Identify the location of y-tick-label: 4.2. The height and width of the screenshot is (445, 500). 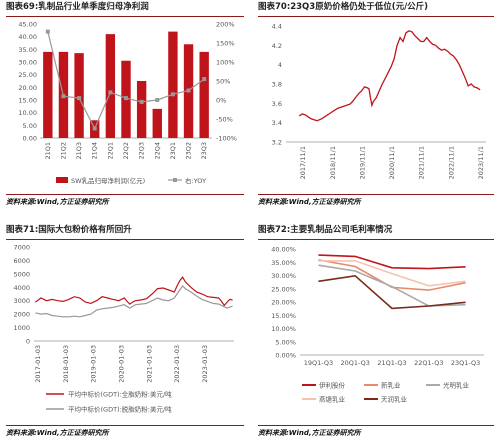
(277, 46).